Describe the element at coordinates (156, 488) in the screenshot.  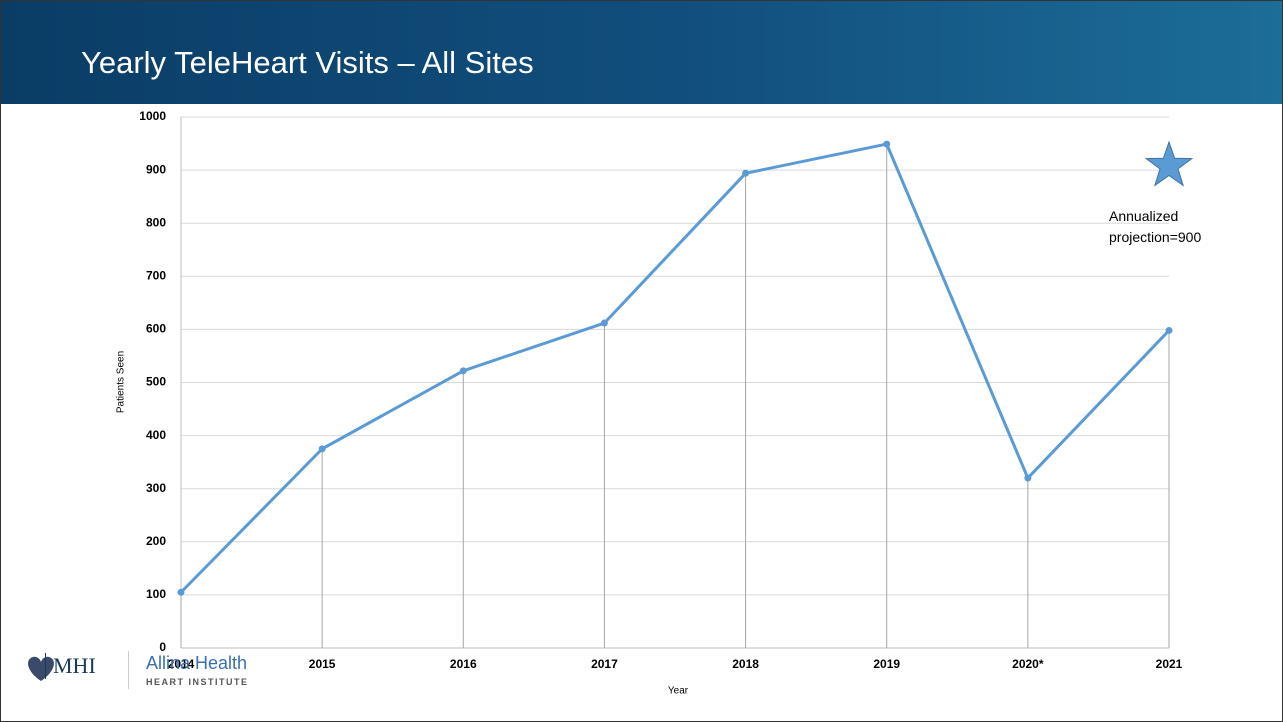
I see `y-tick-label: 300` at that location.